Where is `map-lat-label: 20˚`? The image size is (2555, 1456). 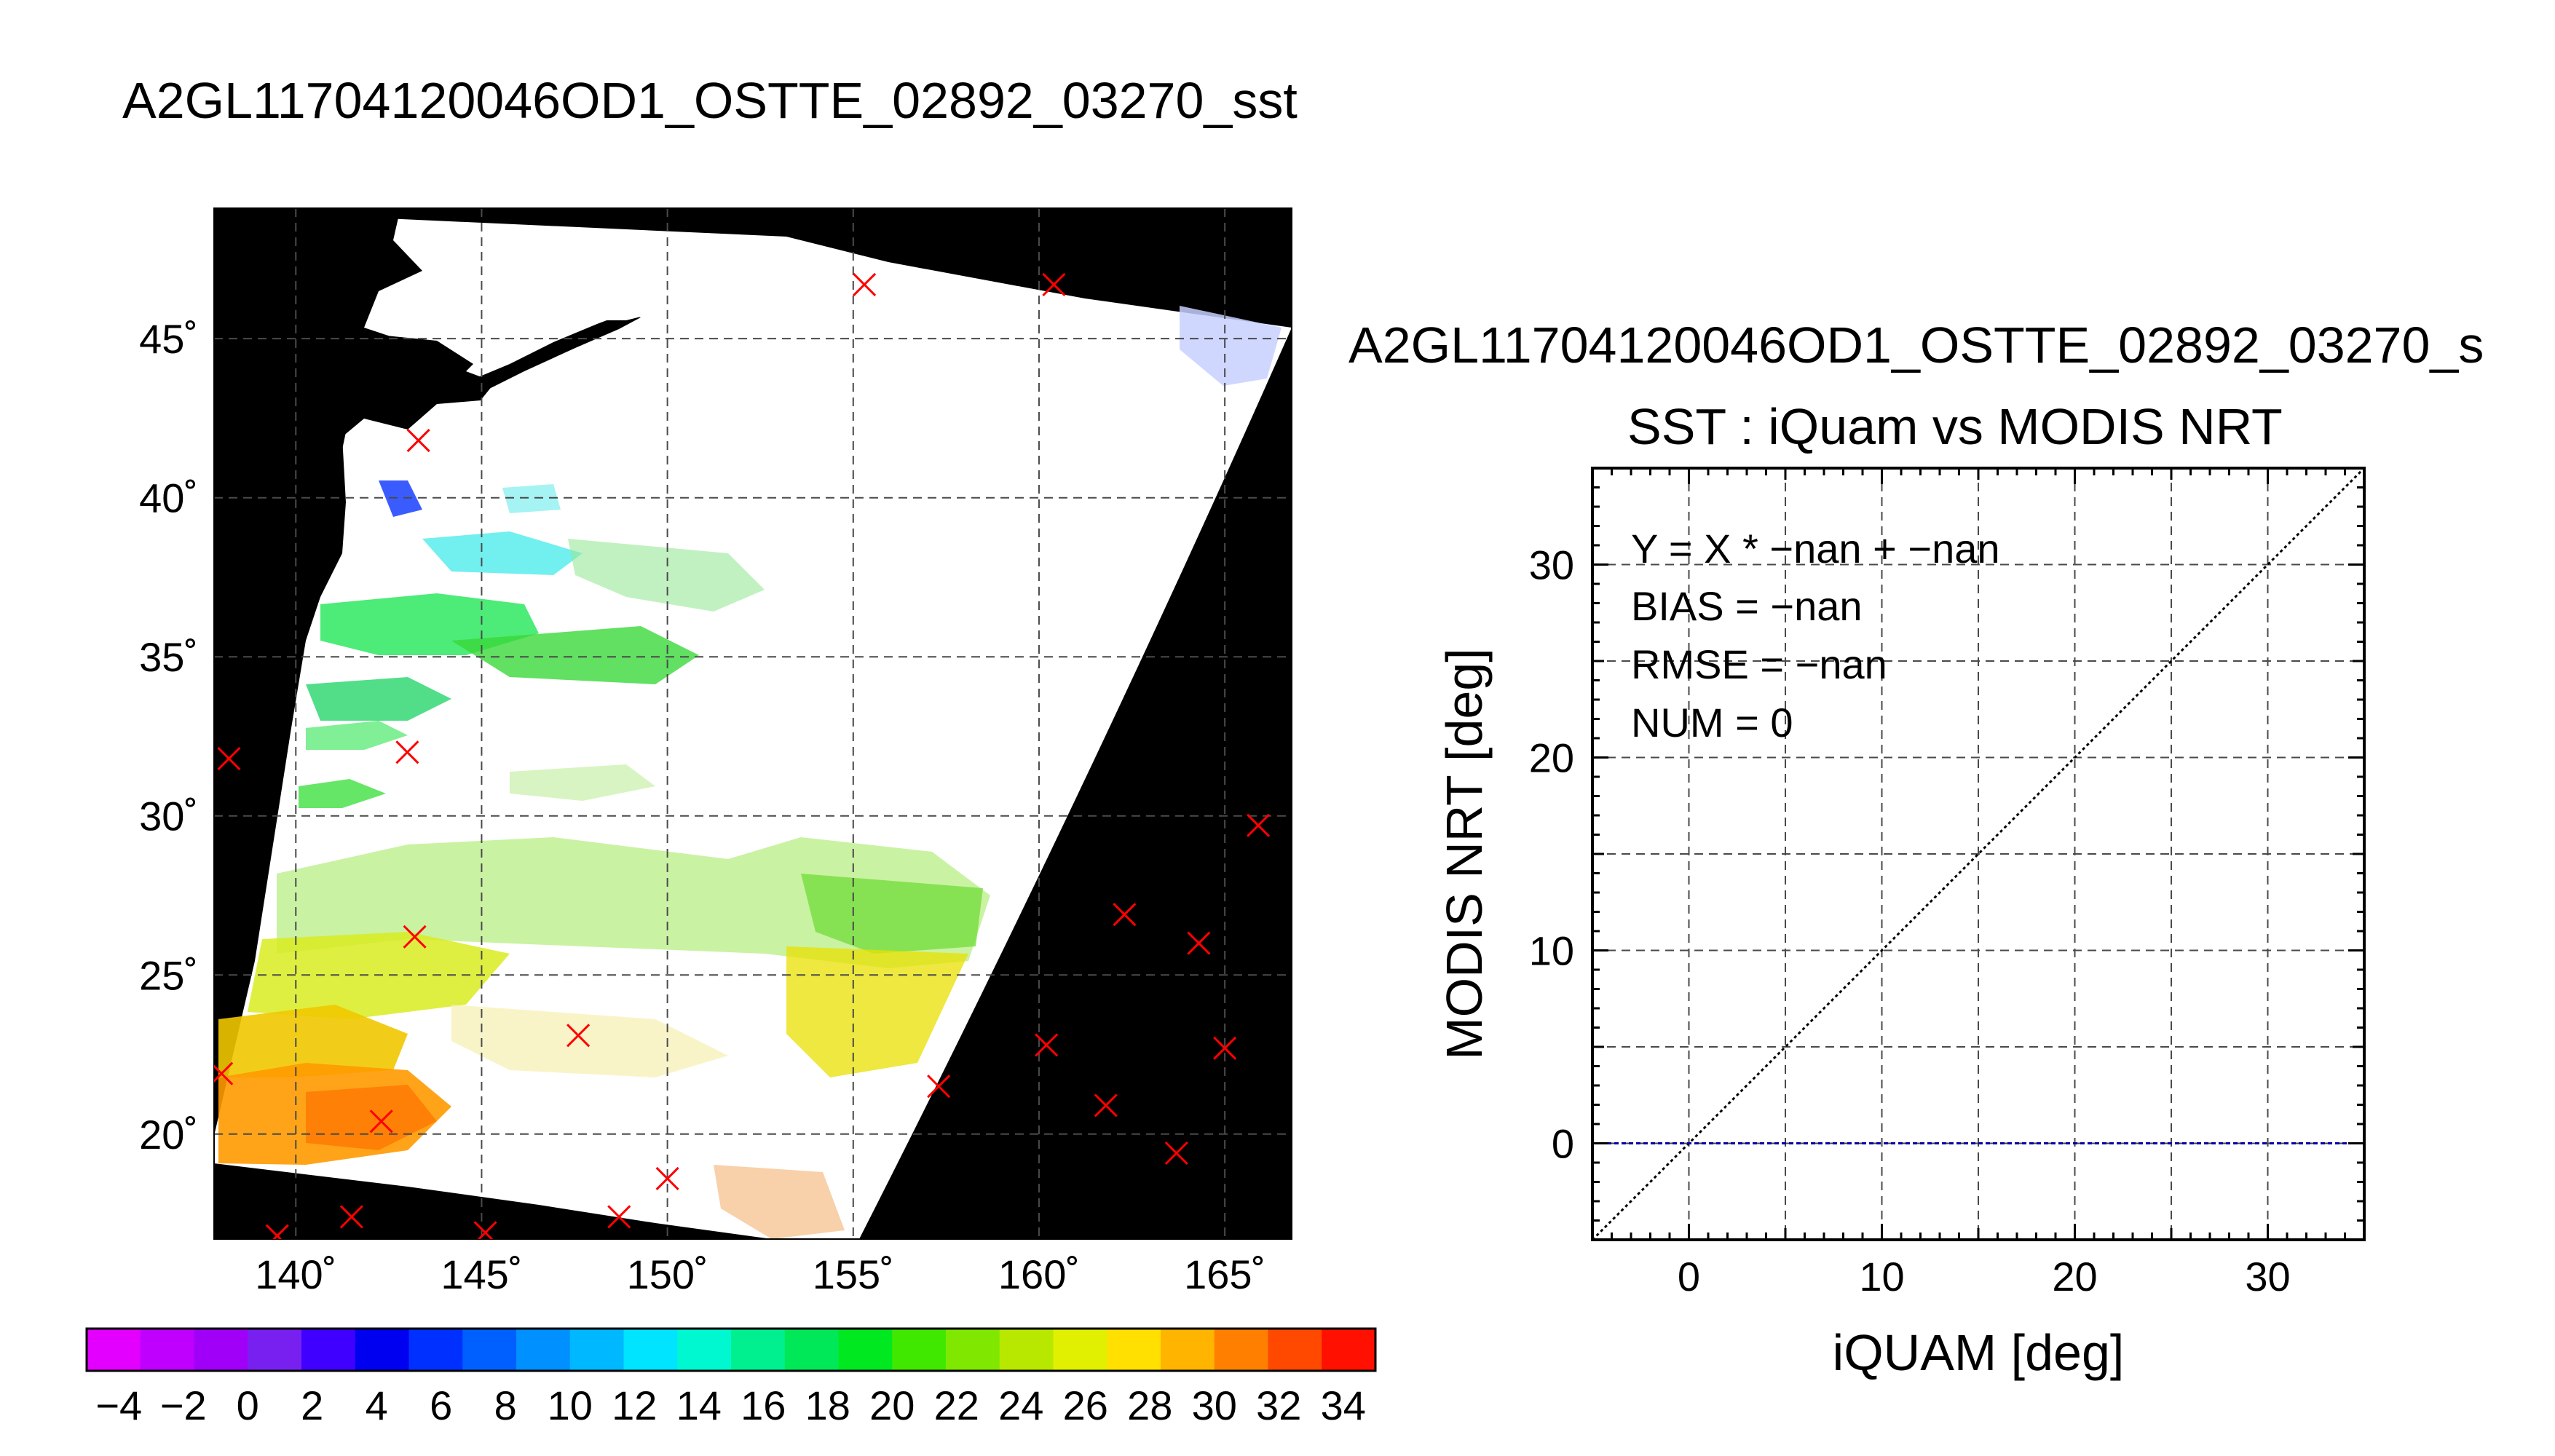
map-lat-label: 20˚ is located at coordinates (168, 1135).